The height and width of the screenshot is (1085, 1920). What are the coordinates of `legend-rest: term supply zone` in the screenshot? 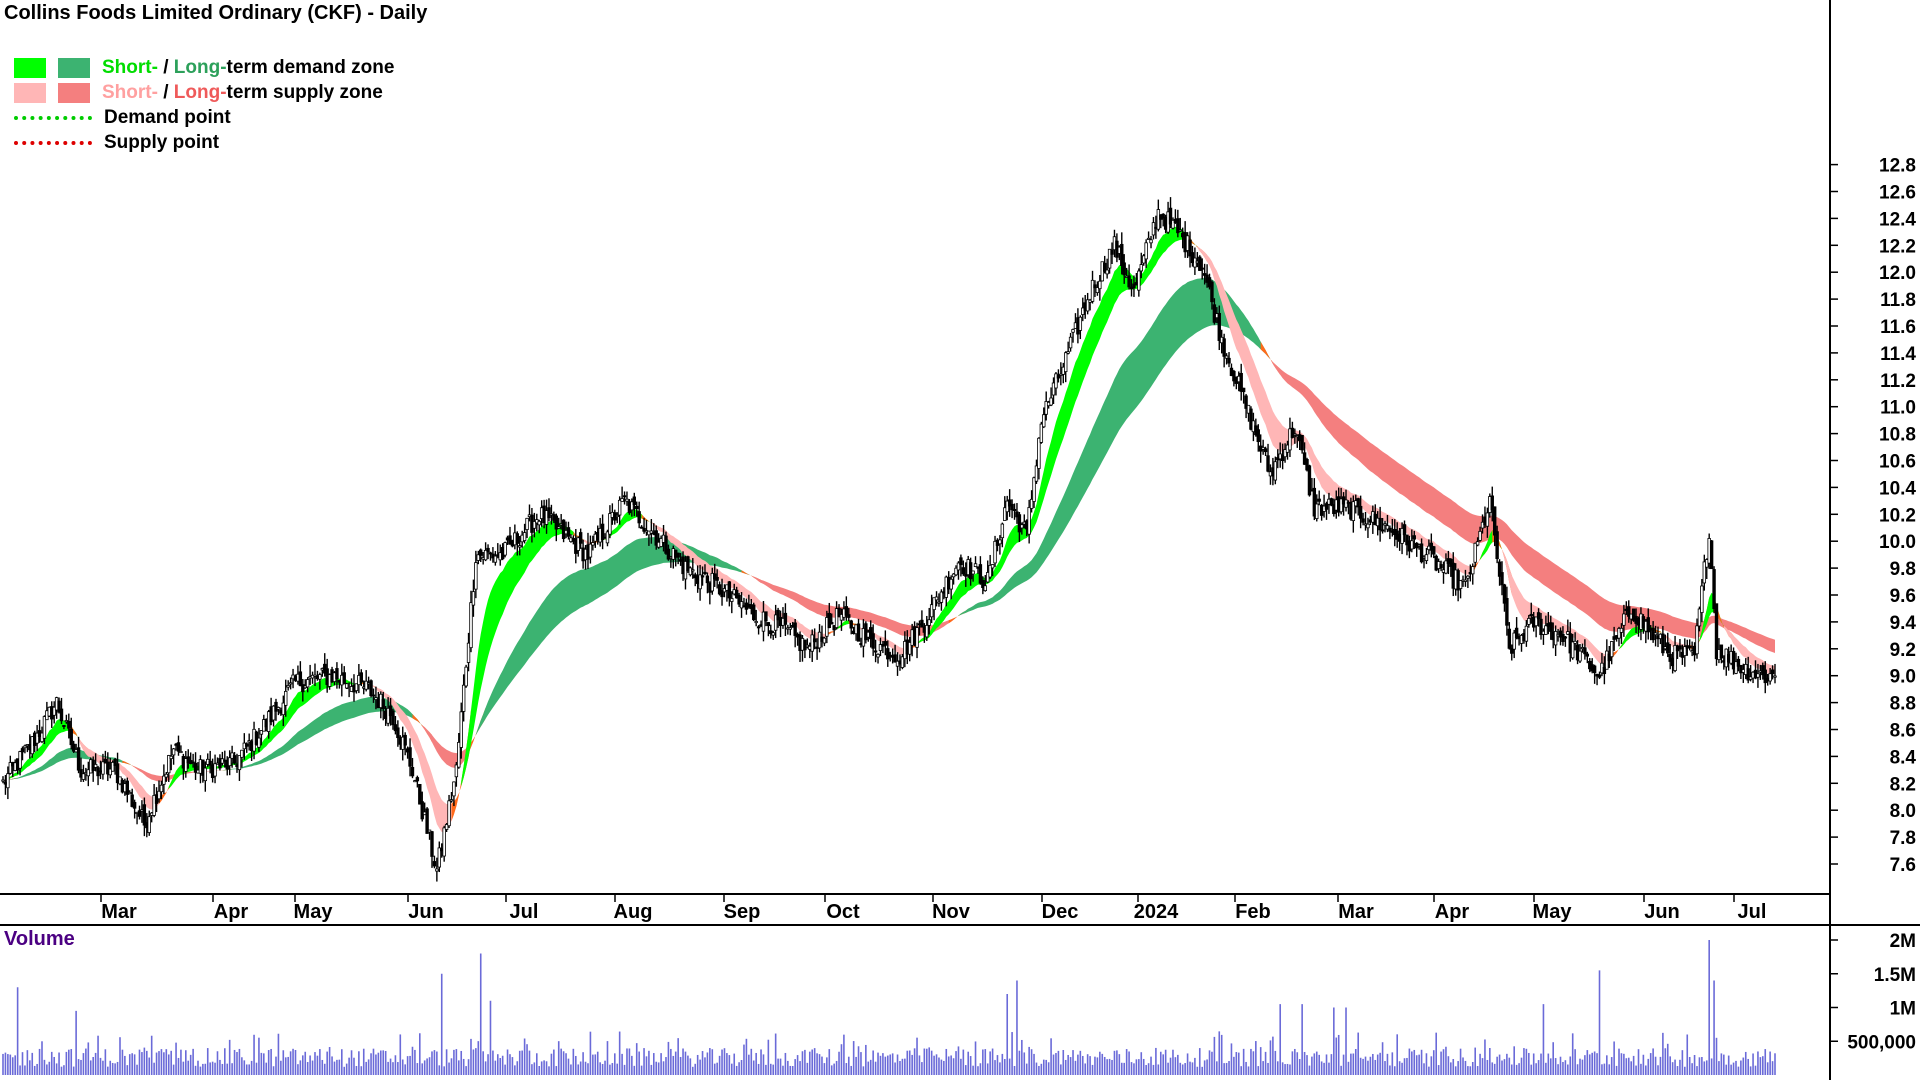 It's located at (305, 93).